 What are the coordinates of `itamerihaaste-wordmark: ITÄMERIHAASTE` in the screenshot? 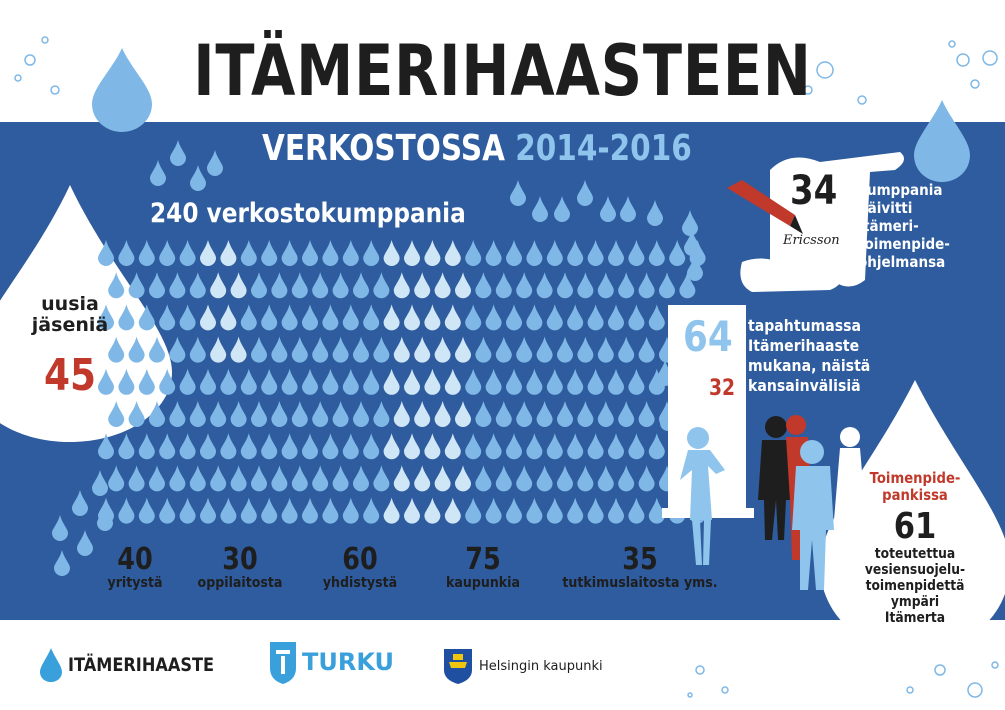 It's located at (141, 665).